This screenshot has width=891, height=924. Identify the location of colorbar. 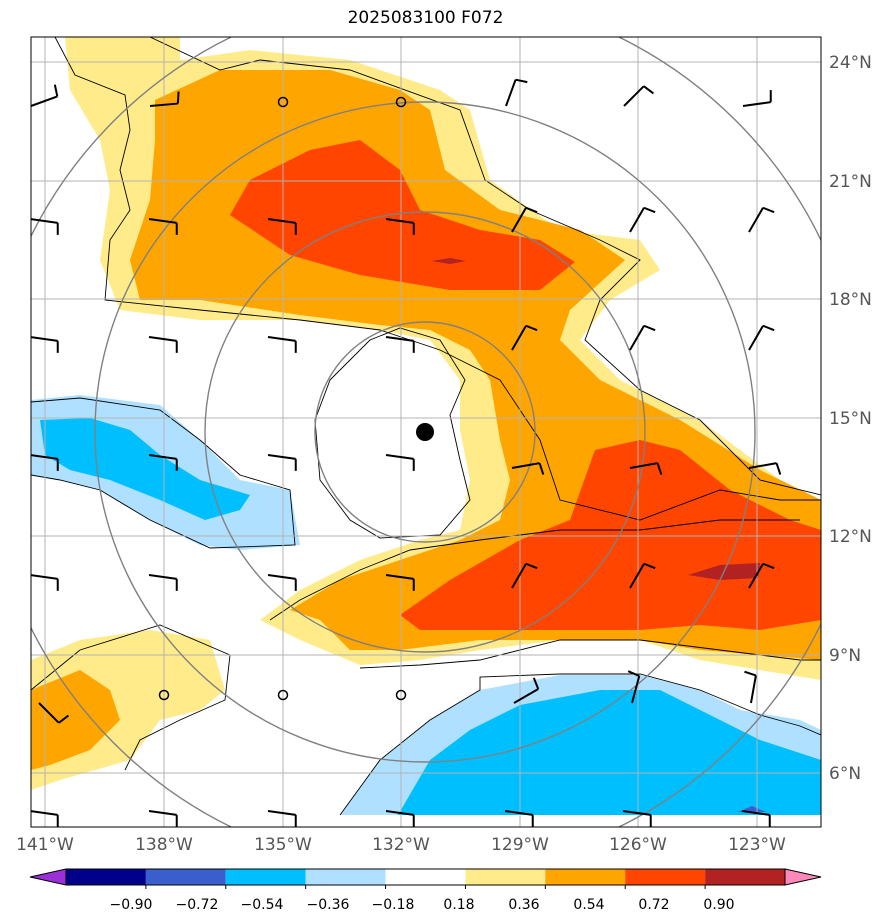
(425, 878).